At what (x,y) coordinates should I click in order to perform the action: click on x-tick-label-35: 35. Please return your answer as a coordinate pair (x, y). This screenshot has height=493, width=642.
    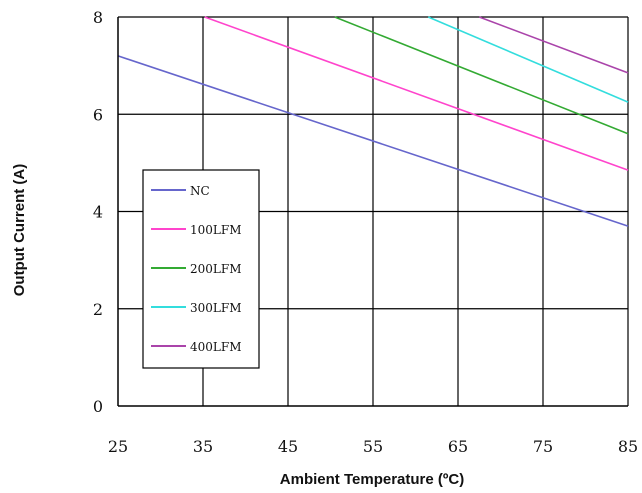
    Looking at the image, I should click on (203, 446).